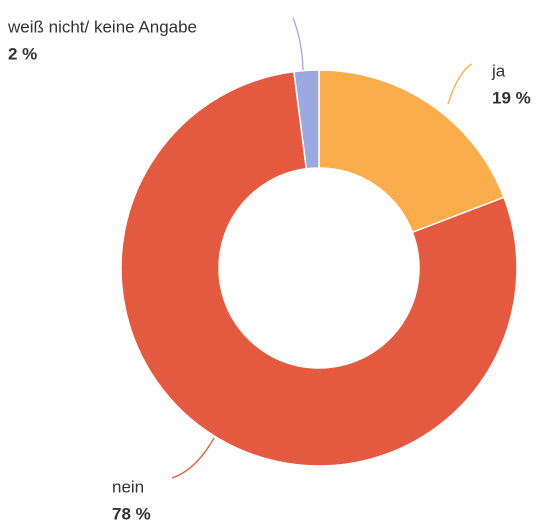  What do you see at coordinates (102, 26) in the screenshot?
I see `slice-label: weiß nicht/ keine Angabe` at bounding box center [102, 26].